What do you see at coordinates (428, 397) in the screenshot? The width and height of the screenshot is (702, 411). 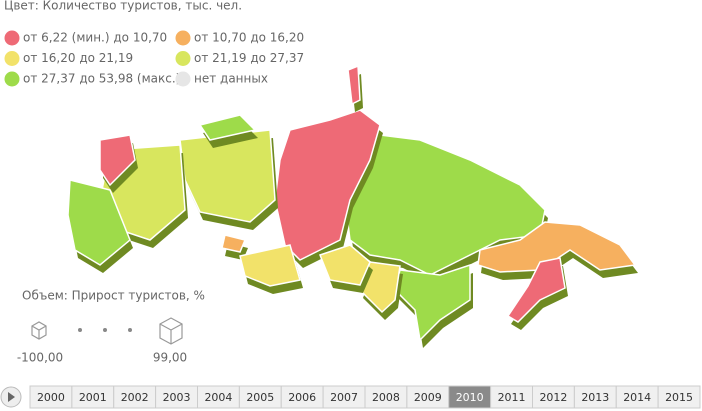 I see `year-label: 2009` at bounding box center [428, 397].